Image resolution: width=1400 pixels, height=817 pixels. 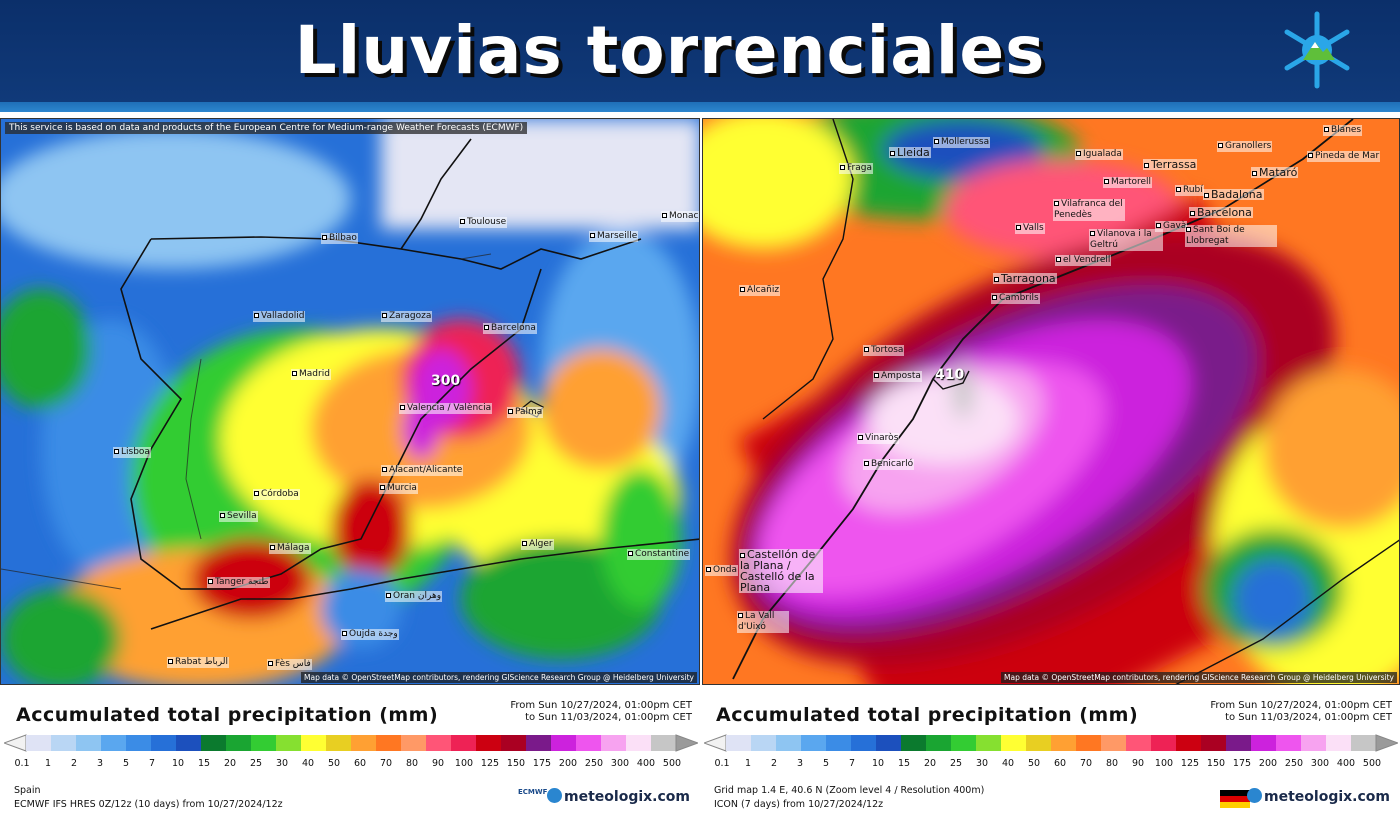 I want to click on city-name: Gavà, so click(x=1175, y=226).